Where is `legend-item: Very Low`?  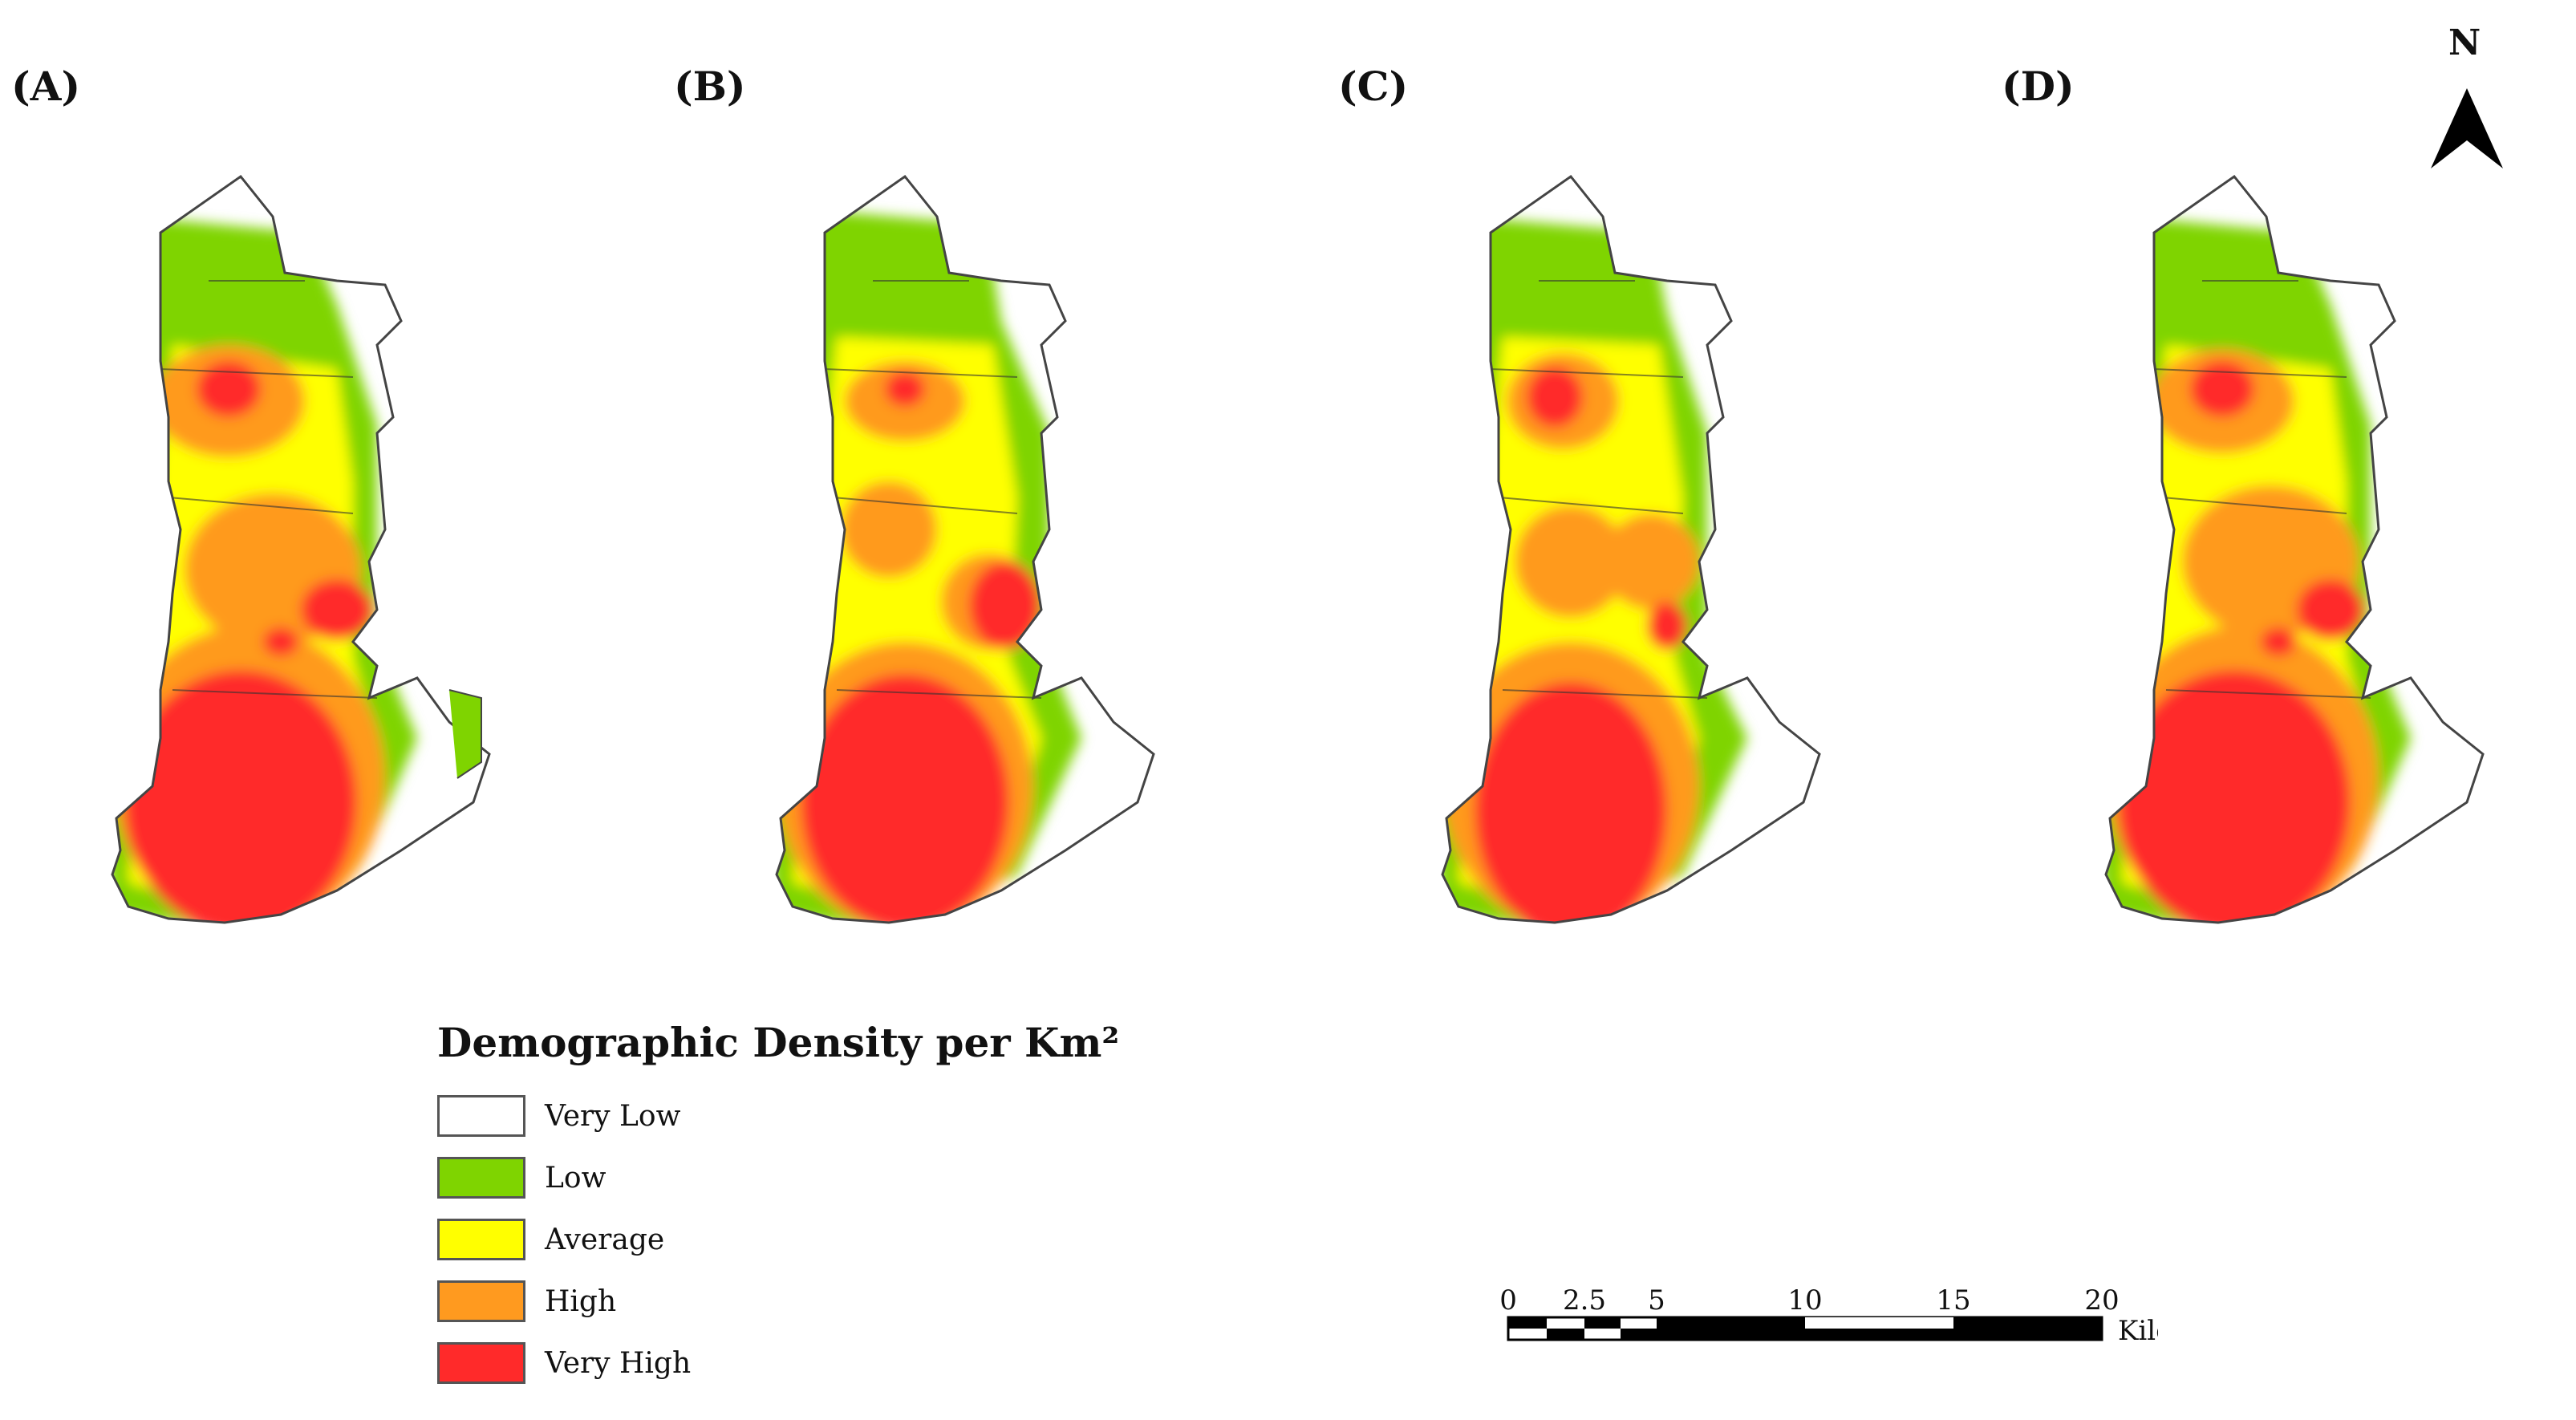 legend-item: Very Low is located at coordinates (778, 1115).